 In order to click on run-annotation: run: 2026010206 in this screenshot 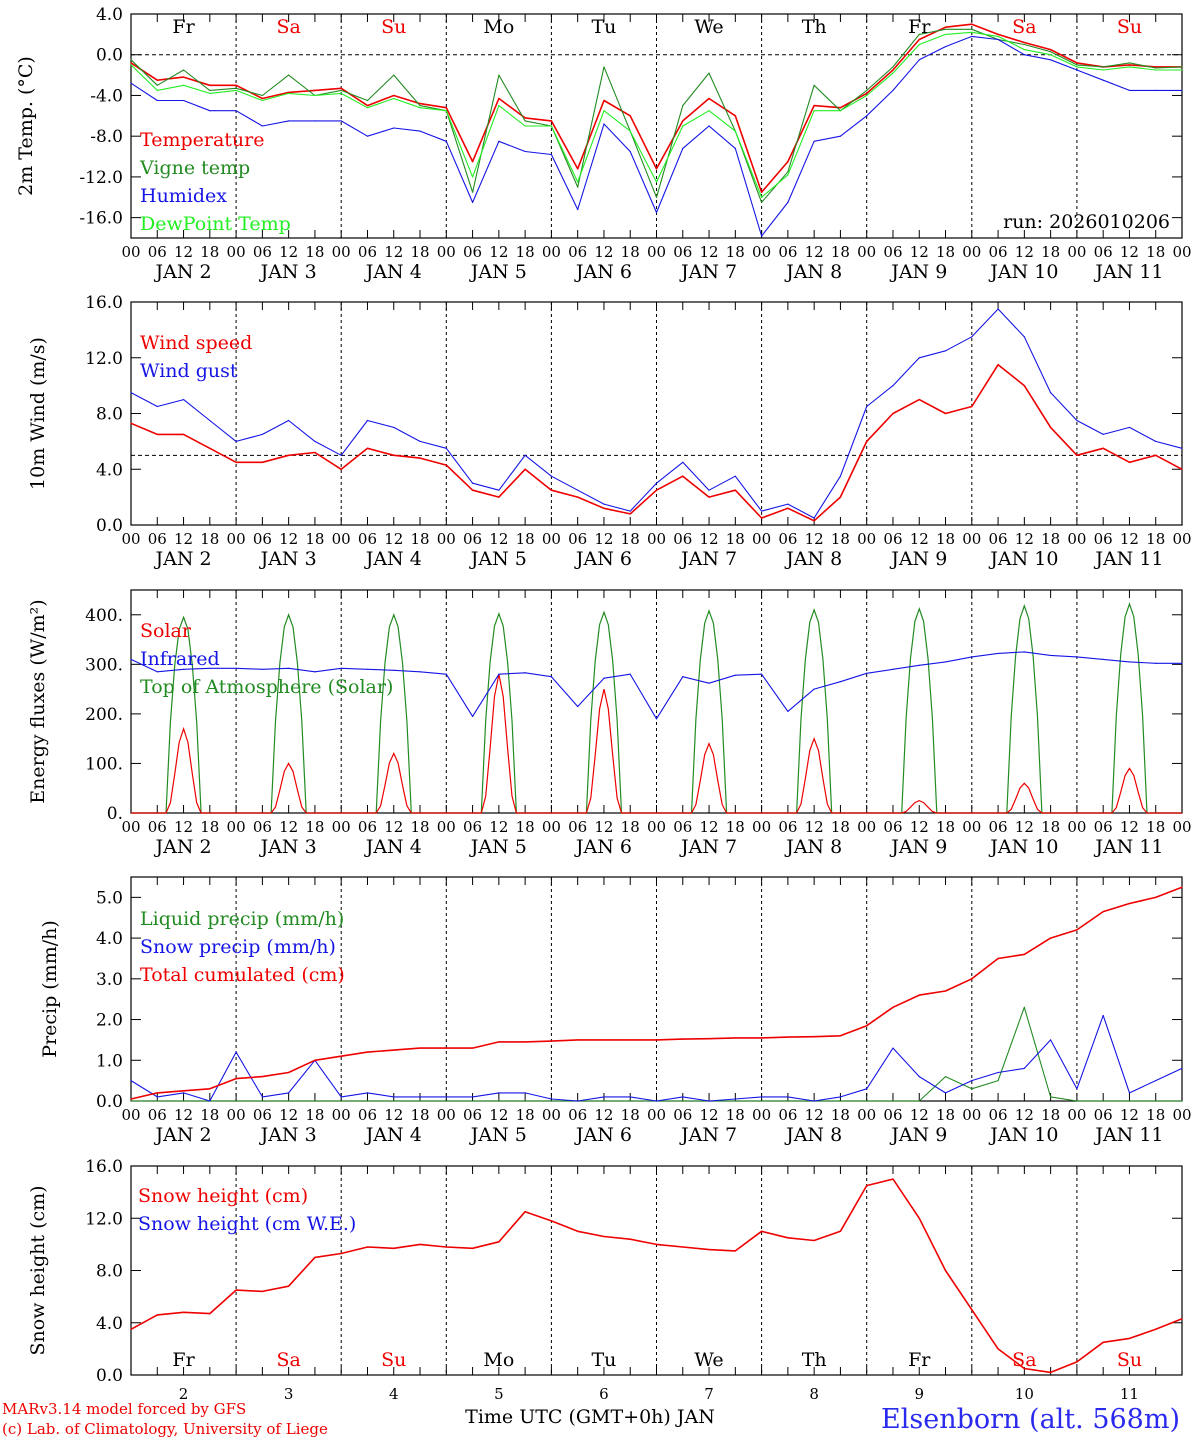, I will do `click(1086, 222)`.